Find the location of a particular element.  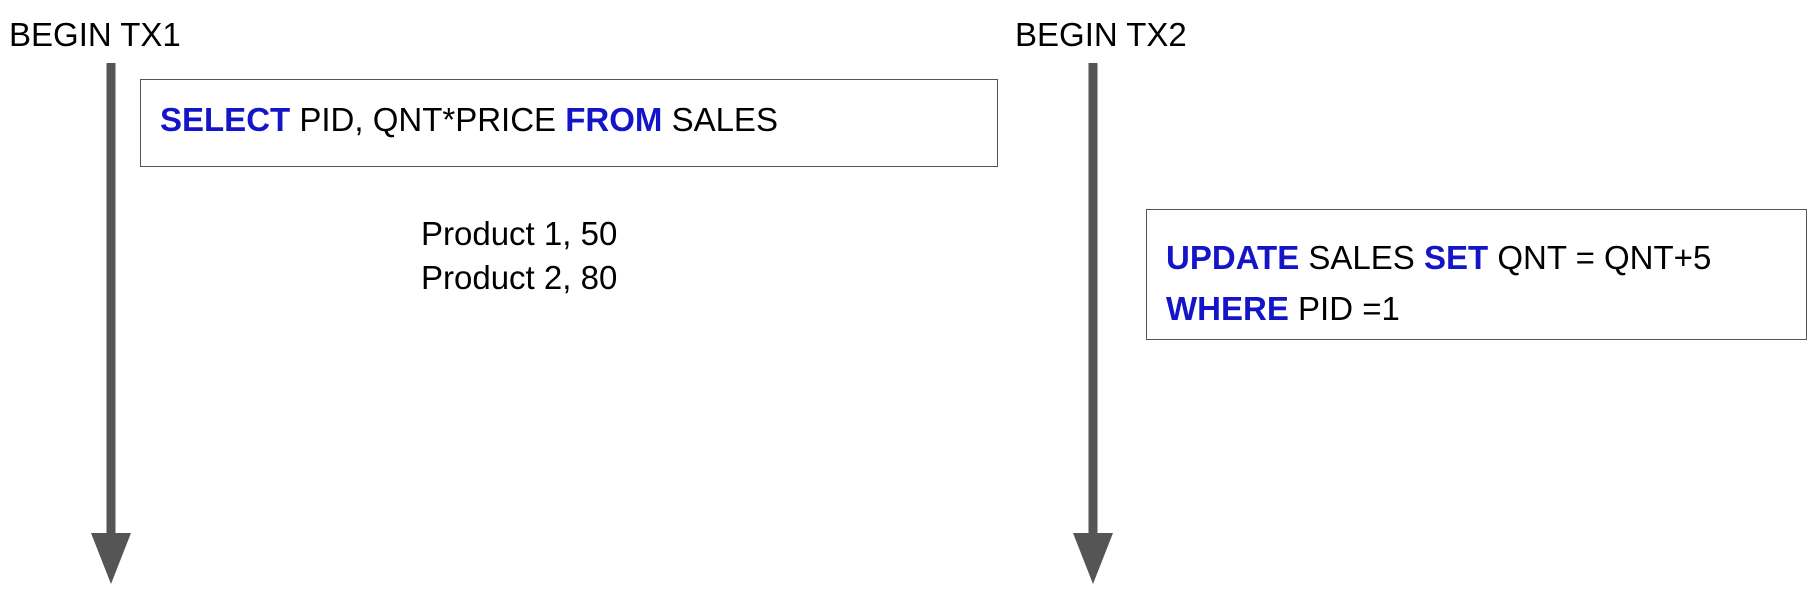

tx1-begin-label: BEGIN TX1 is located at coordinates (95, 34).